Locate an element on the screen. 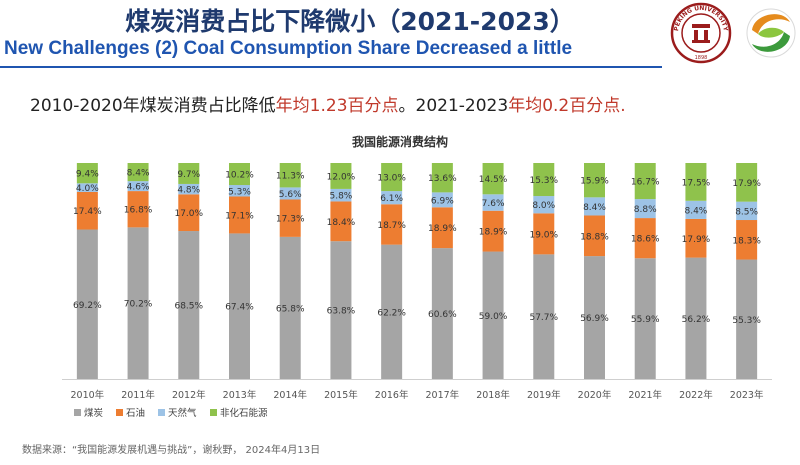  data-label-2-3: 5.3% is located at coordinates (239, 192).